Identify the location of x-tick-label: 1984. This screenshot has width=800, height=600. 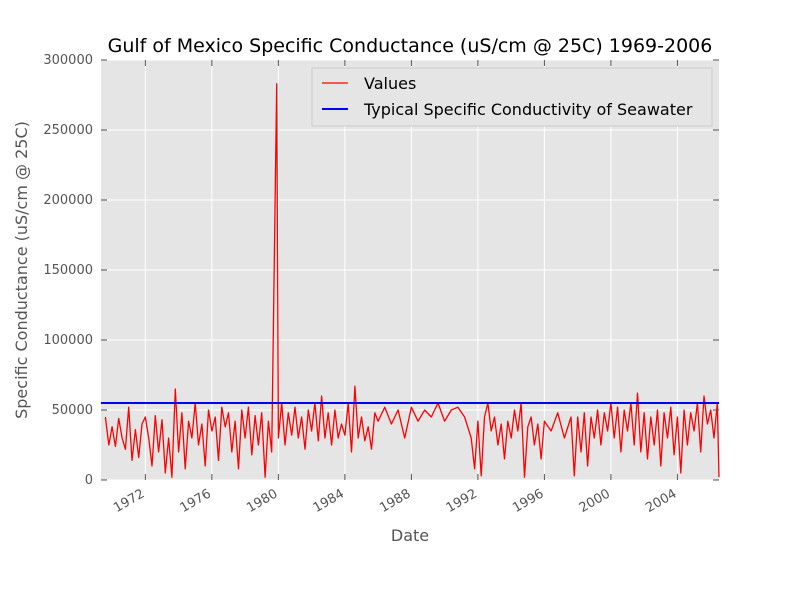
(329, 501).